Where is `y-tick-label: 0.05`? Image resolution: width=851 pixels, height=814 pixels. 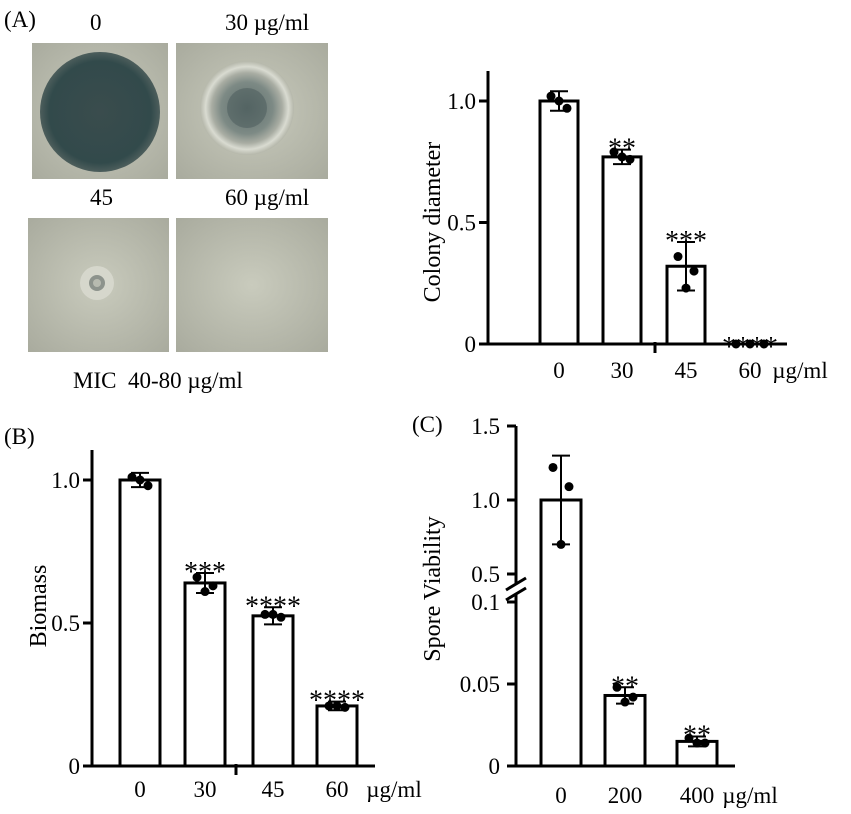
y-tick-label: 0.05 is located at coordinates (480, 684).